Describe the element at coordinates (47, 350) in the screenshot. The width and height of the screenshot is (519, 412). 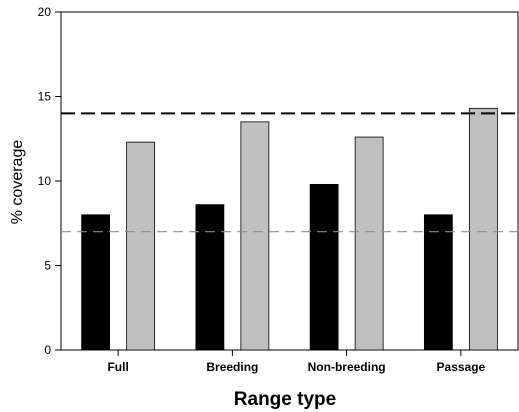
I see `y-tick-label: 0` at that location.